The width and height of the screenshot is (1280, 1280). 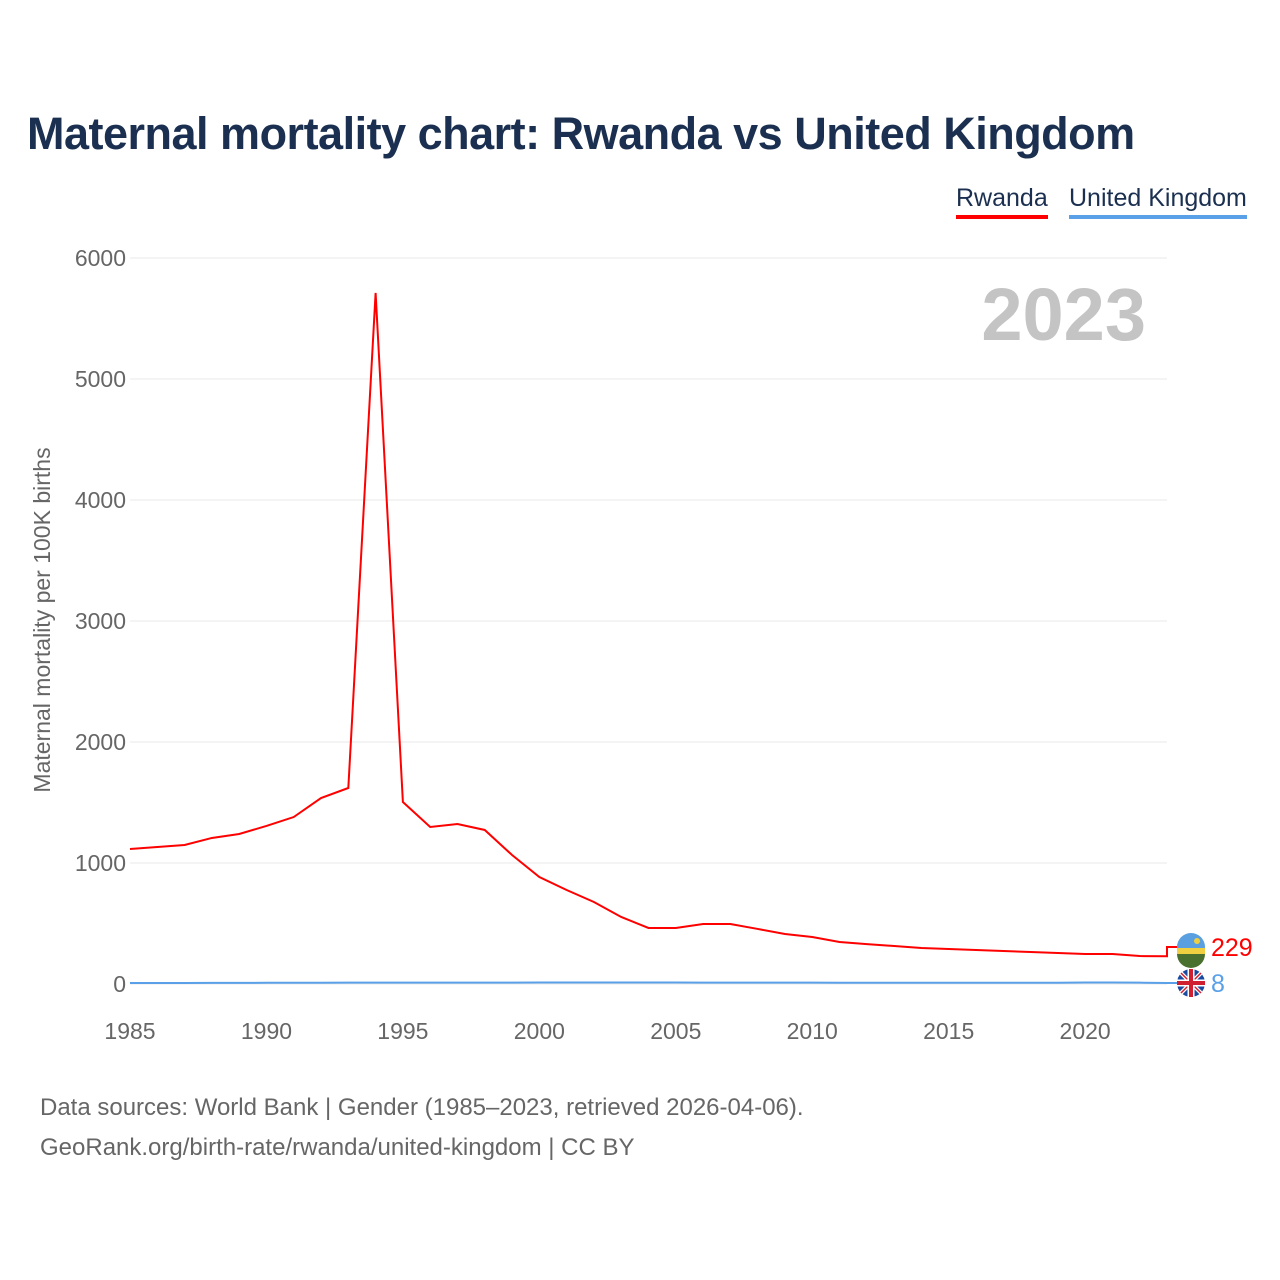 I want to click on uk-flag-cross, so click(x=1191, y=983).